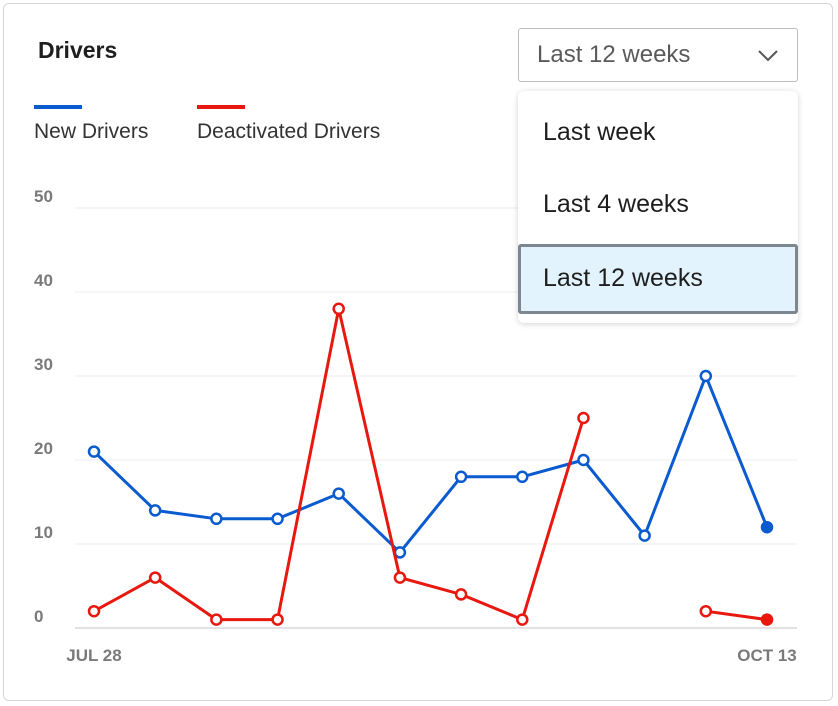  Describe the element at coordinates (43, 280) in the screenshot. I see `y-tick-label: 40` at that location.